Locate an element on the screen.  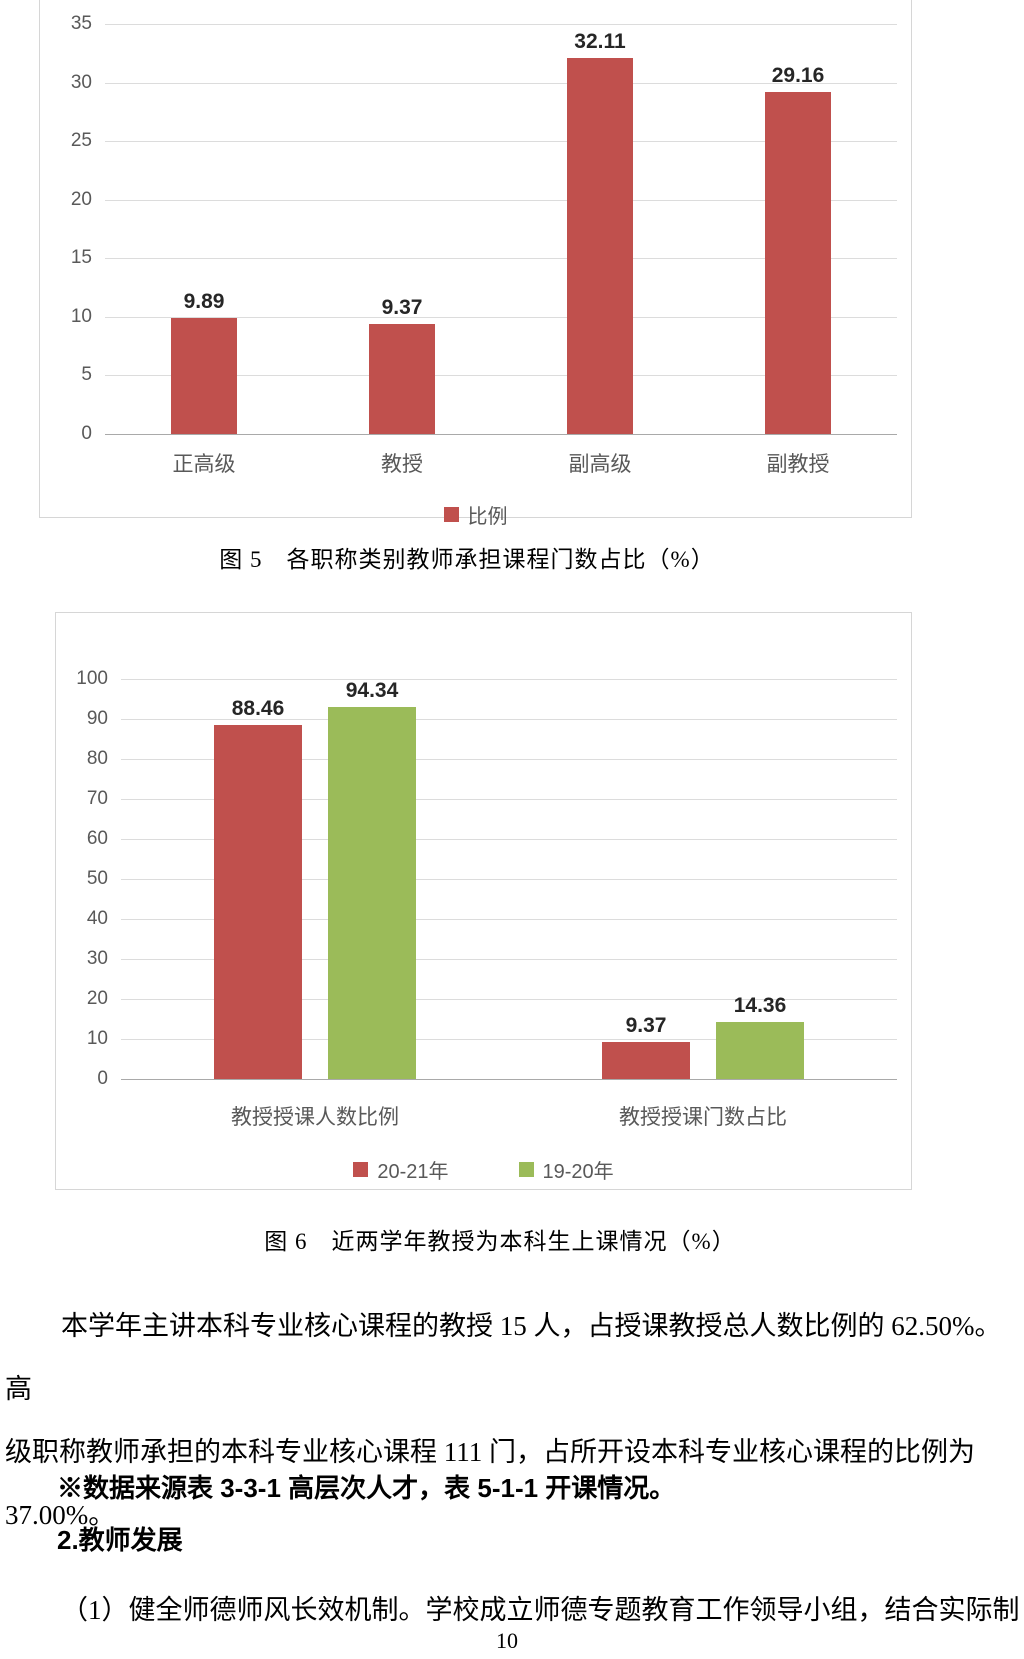
x-axis-category-label: 教授授课人数比例 is located at coordinates (315, 1117).